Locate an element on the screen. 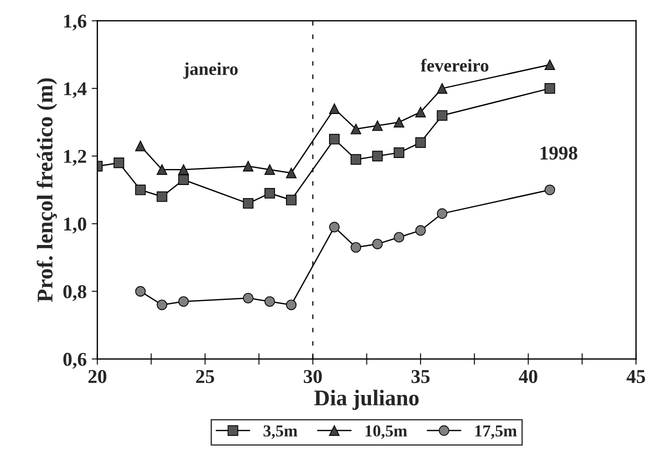  x-tick-label: 35 is located at coordinates (421, 377).